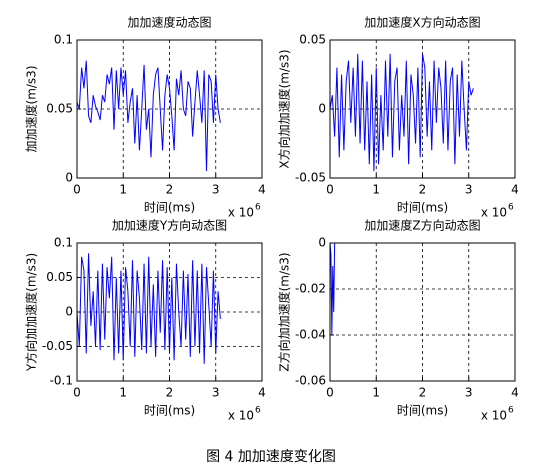 This screenshot has width=542, height=472. Describe the element at coordinates (169, 225) in the screenshot. I see `subplot-title: 加加速度Y方向动态图` at that location.